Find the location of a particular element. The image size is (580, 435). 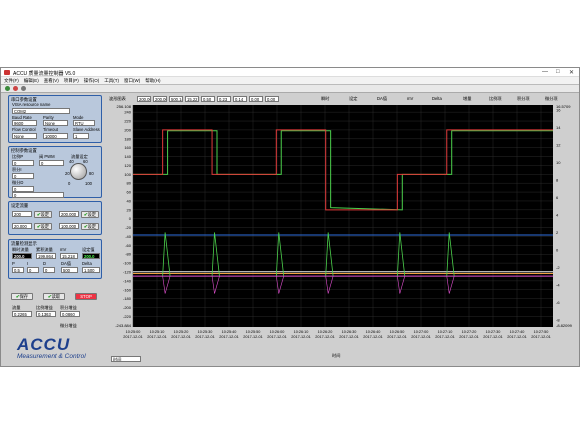

x-tick-time: 10:26:40 is located at coordinates (373, 332).